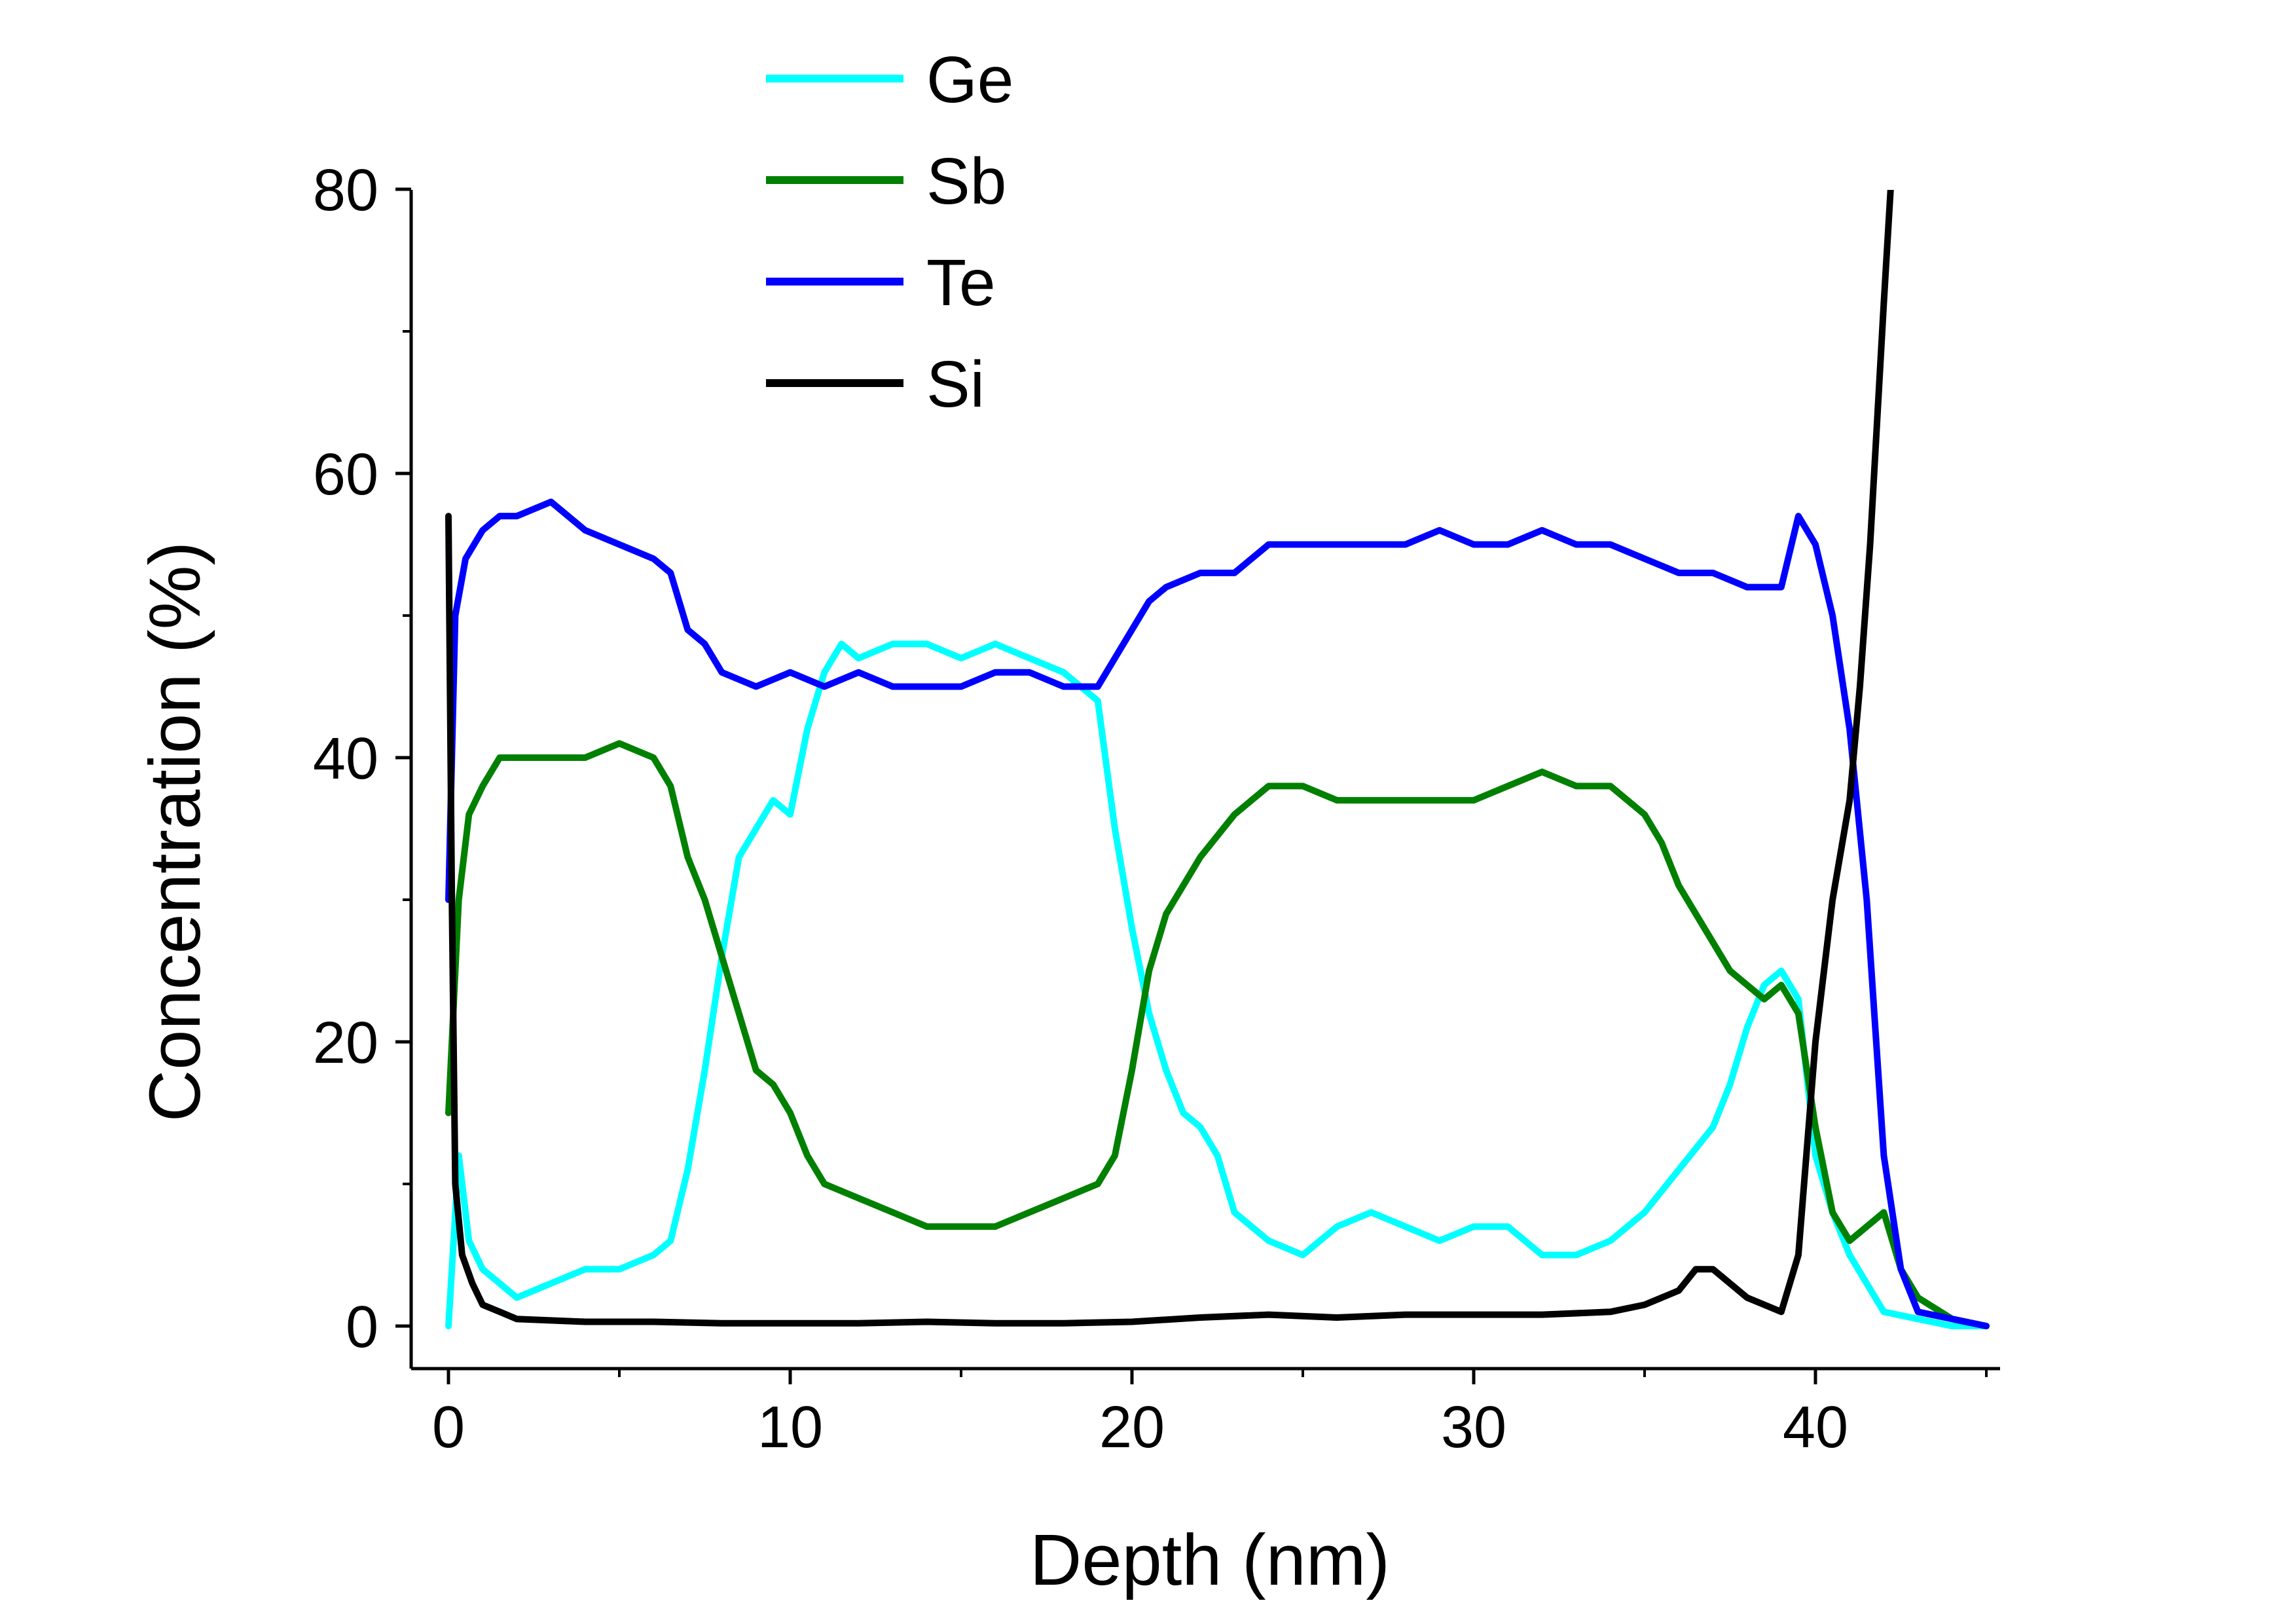 Image resolution: width=2296 pixels, height=1624 pixels. Describe the element at coordinates (961, 283) in the screenshot. I see `legend-label-te: Te` at that location.